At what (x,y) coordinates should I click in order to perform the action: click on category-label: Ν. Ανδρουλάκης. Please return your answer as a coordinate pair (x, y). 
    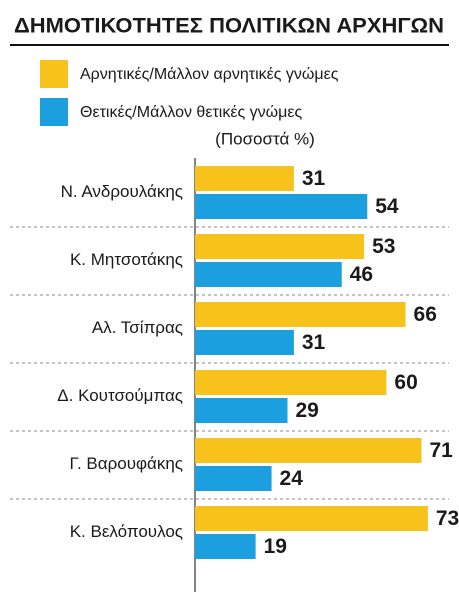
    Looking at the image, I should click on (122, 191).